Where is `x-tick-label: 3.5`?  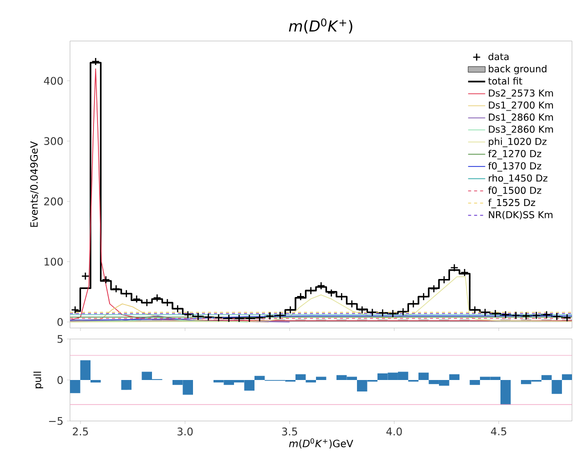
x-tick-label: 3.5 is located at coordinates (290, 432).